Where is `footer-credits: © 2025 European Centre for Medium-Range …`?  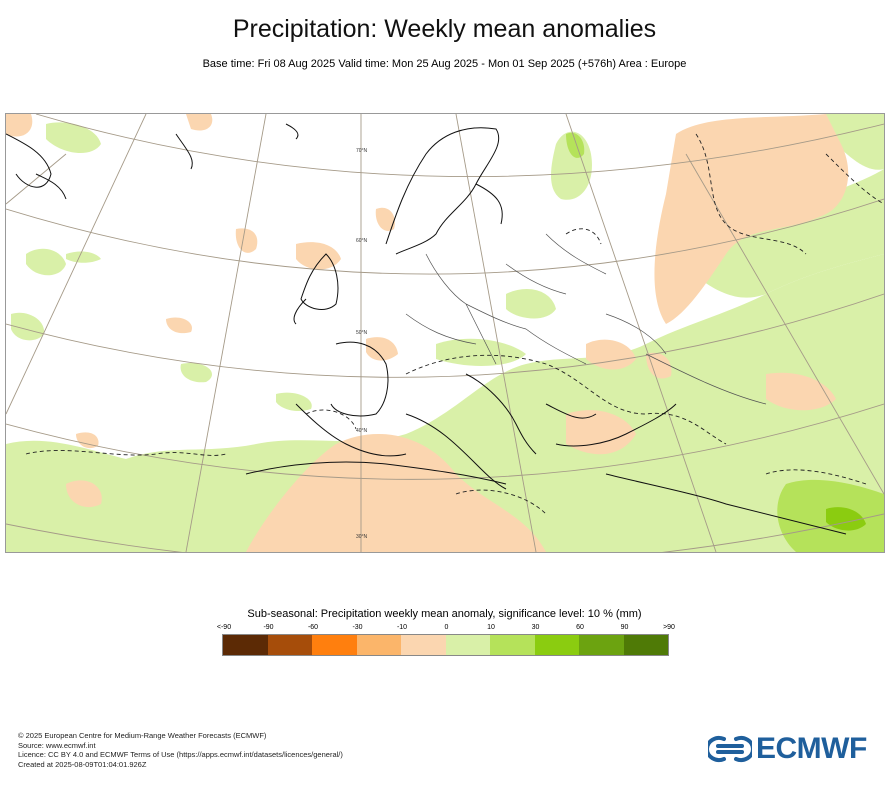 footer-credits: © 2025 European Centre for Medium-Range … is located at coordinates (180, 750).